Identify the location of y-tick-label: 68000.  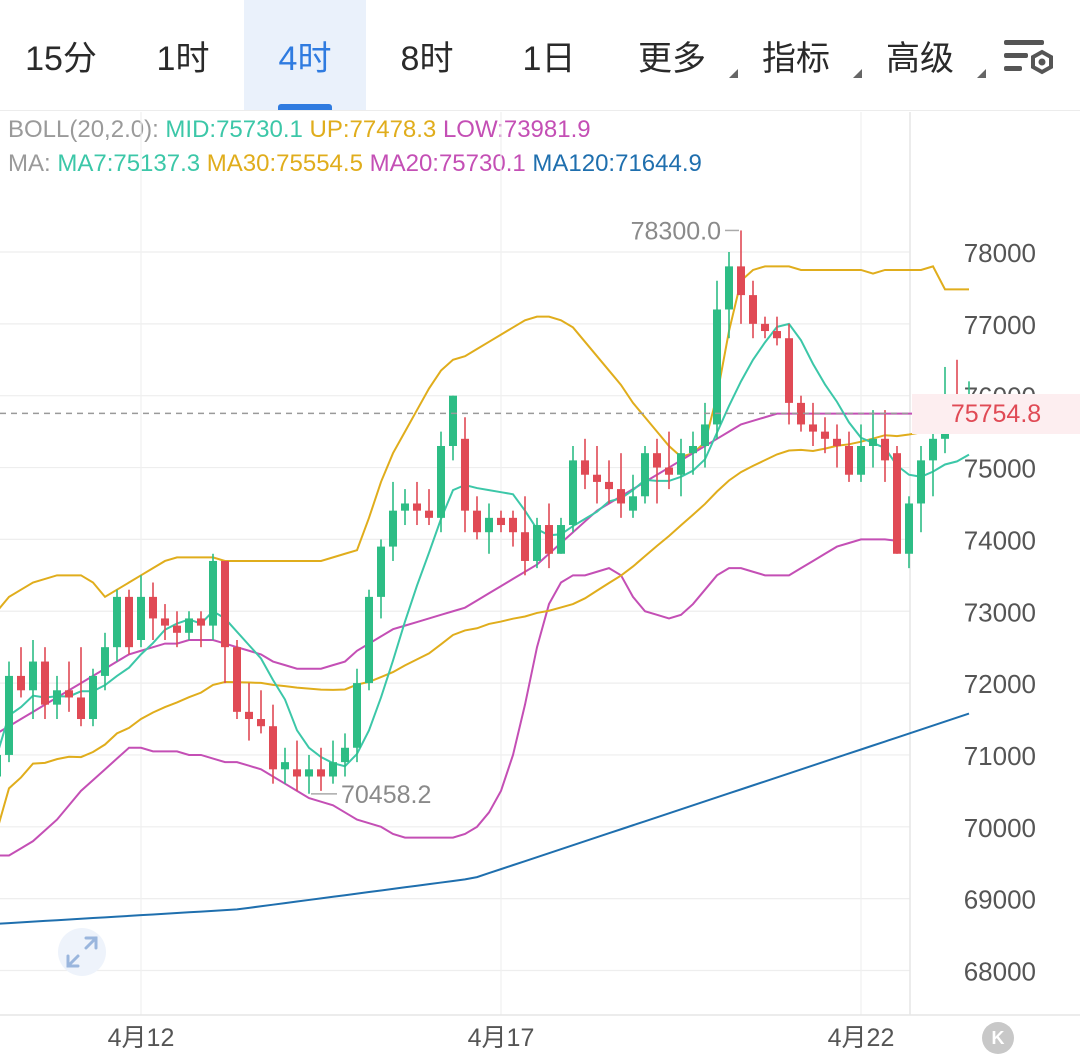
(1000, 972).